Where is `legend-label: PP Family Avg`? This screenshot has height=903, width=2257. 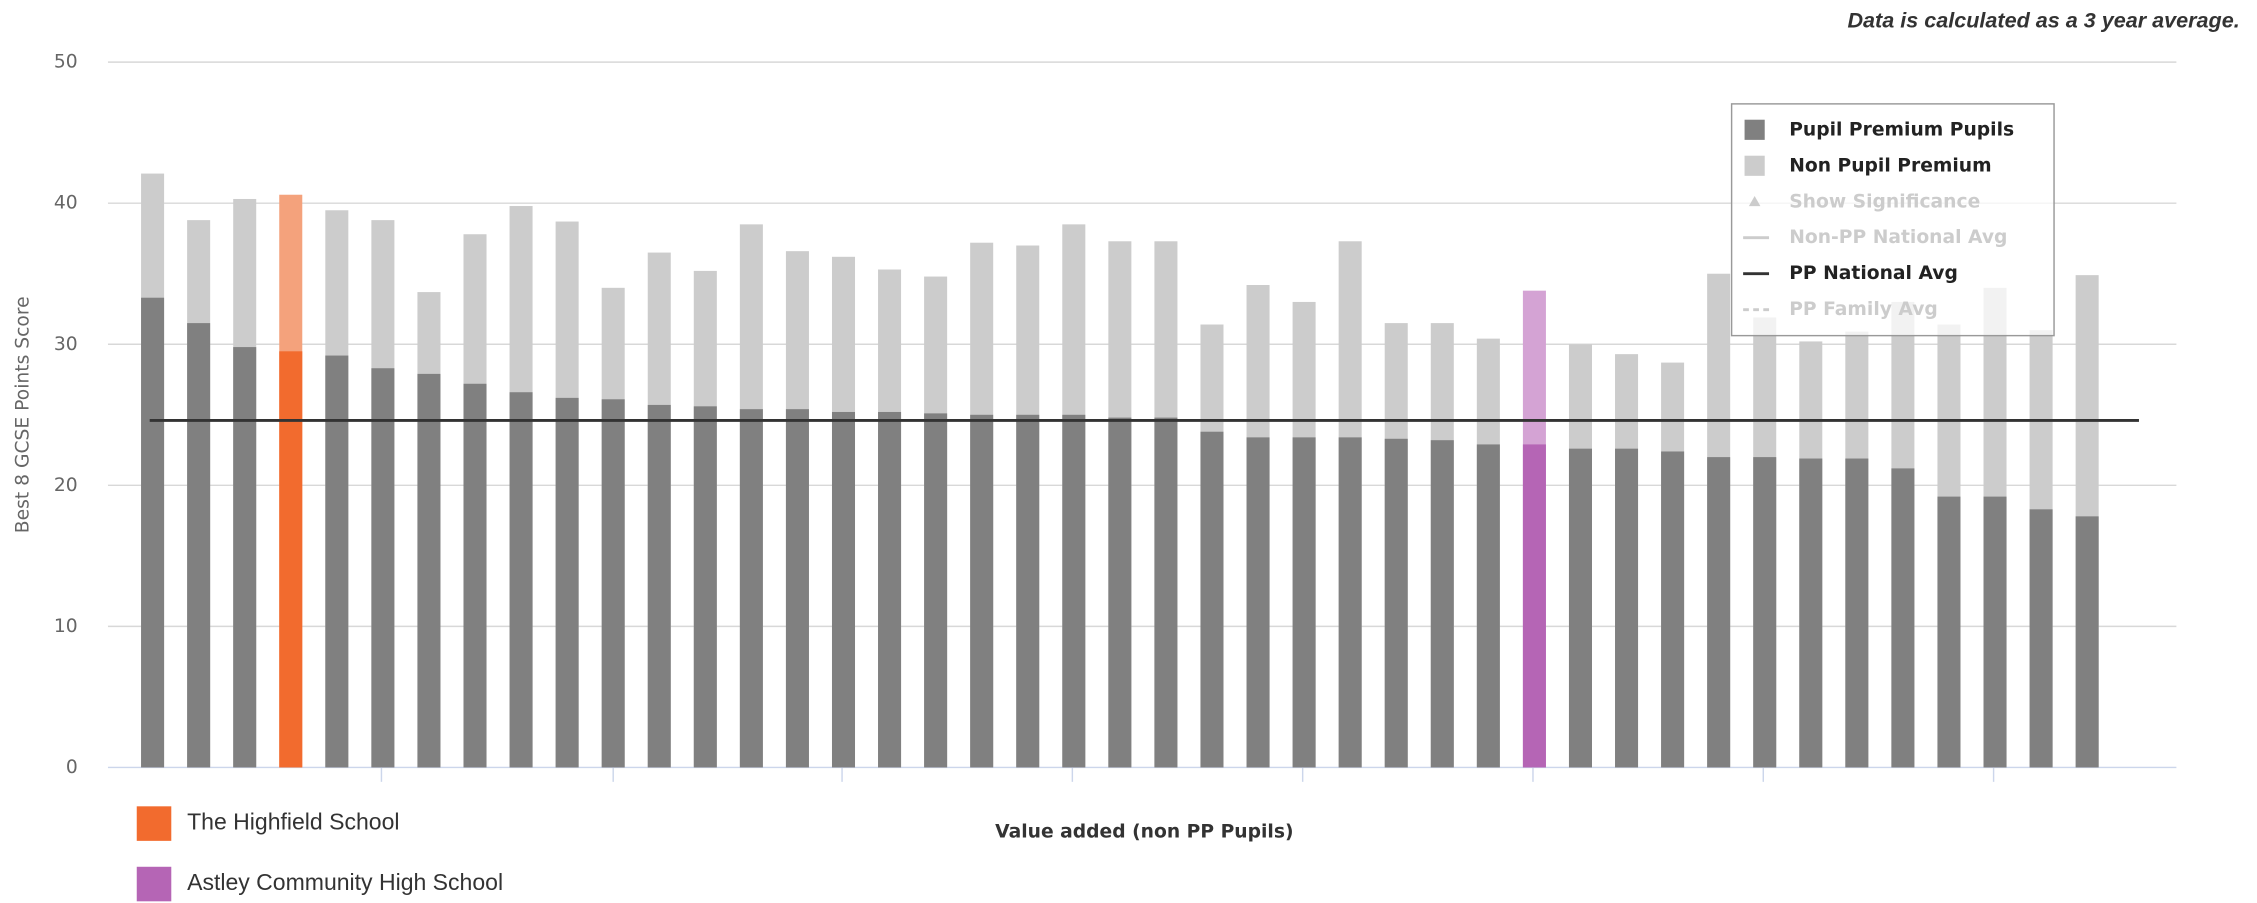
legend-label: PP Family Avg is located at coordinates (1863, 309).